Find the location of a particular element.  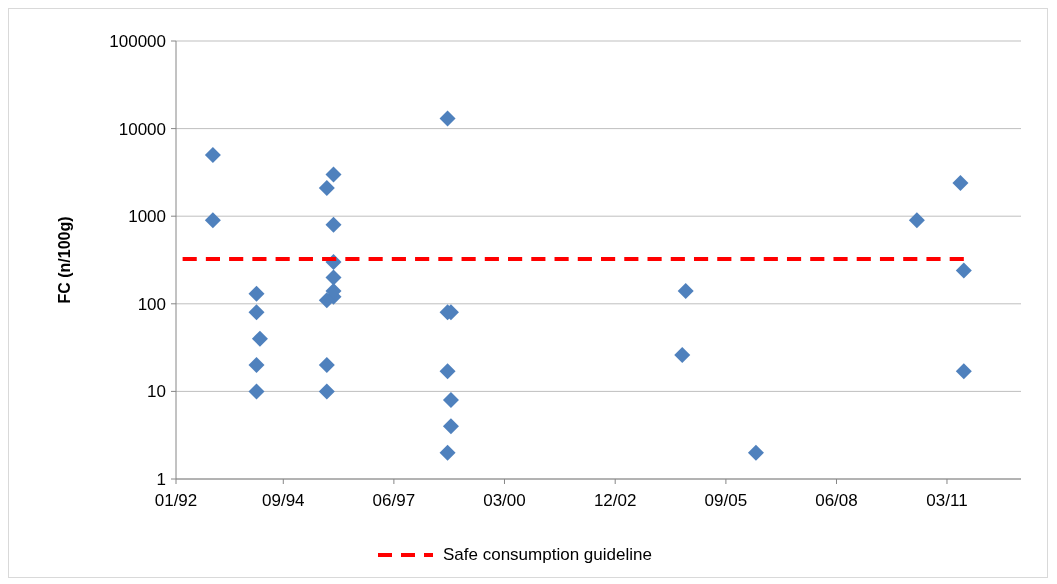

y-axis-title: FC (n/100g) is located at coordinates (64, 260).